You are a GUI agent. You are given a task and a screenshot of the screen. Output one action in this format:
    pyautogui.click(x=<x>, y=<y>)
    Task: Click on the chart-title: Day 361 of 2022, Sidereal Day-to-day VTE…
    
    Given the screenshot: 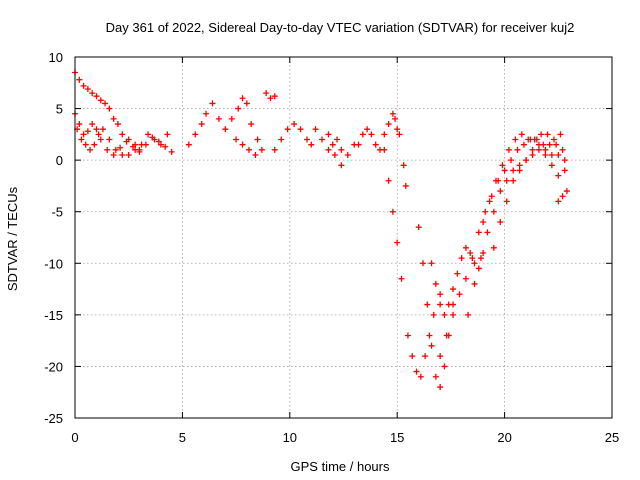 What is the action you would take?
    pyautogui.click(x=340, y=27)
    